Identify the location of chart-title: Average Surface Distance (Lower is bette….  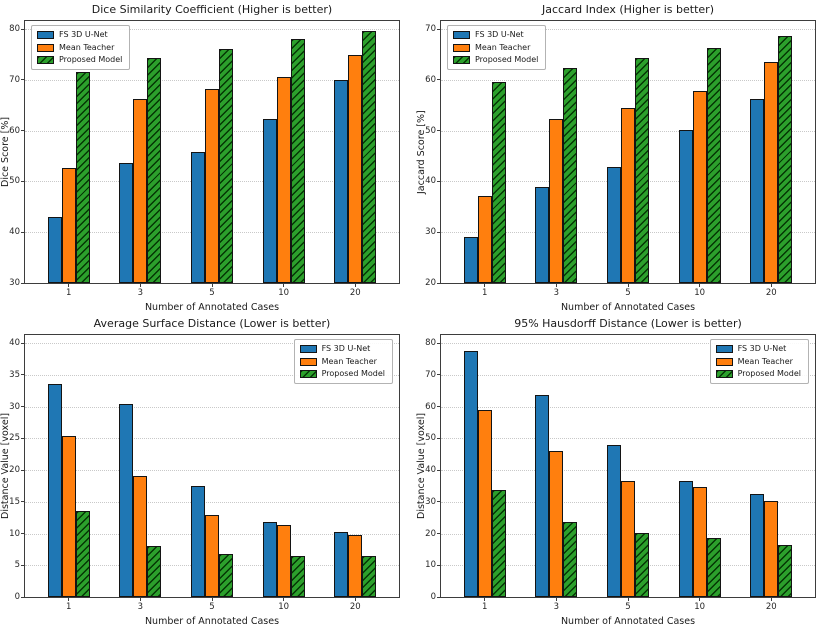
(212, 323).